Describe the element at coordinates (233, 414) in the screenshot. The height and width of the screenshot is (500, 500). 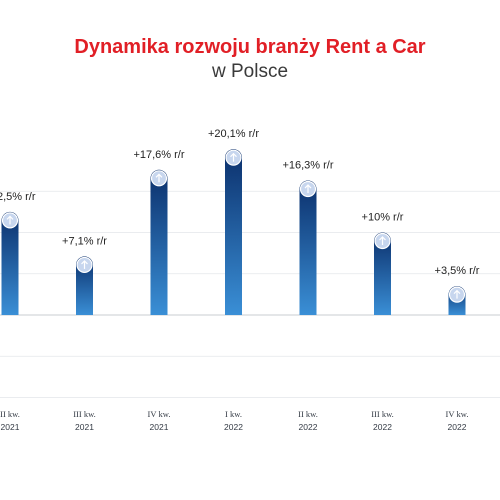
I see `x-tick-label: I kw.` at that location.